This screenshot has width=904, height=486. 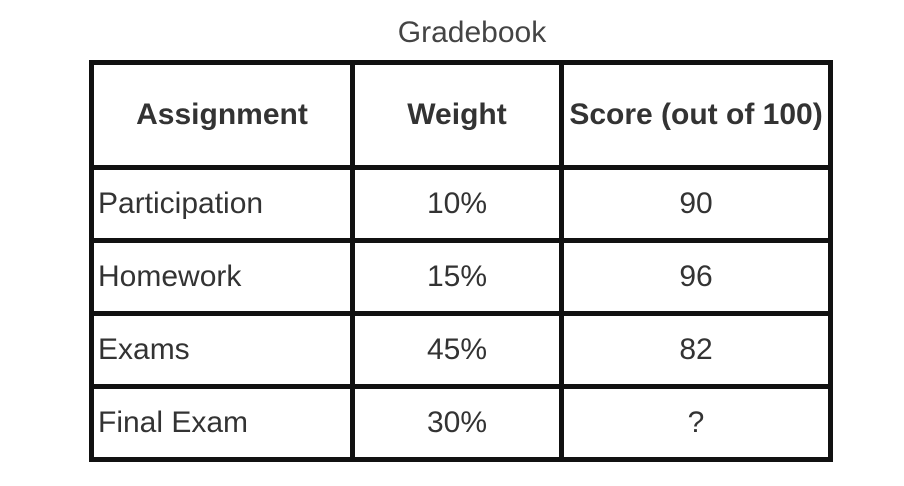 I want to click on cell-assignment: Exams, so click(x=222, y=350).